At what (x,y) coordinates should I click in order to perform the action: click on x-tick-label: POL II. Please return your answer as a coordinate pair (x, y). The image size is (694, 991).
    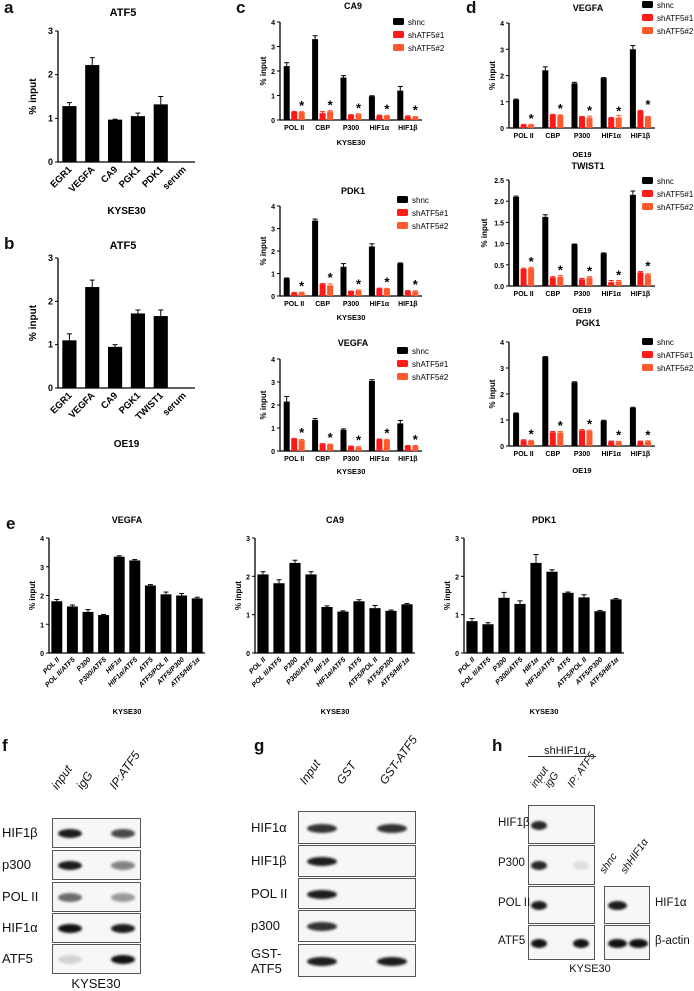
    Looking at the image, I should click on (524, 454).